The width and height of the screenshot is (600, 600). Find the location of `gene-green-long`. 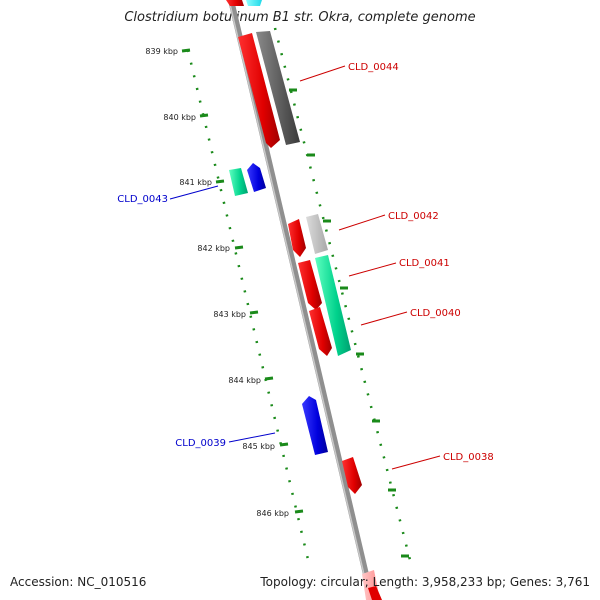

gene-green-long is located at coordinates (333, 305).